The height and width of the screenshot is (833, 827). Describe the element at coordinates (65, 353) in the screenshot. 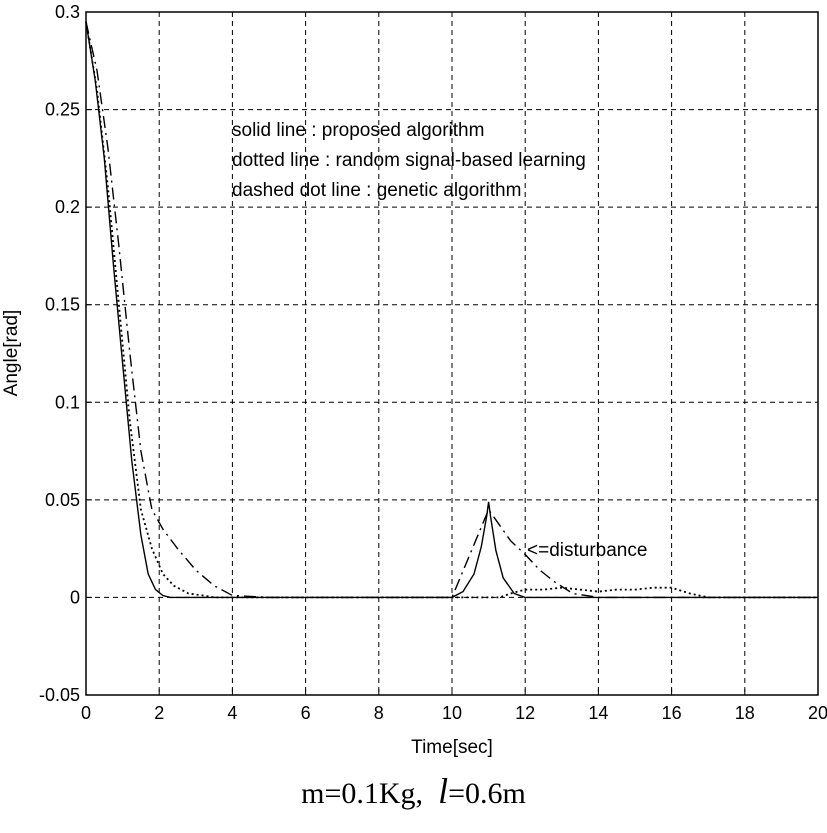

I see `y-axis-ticks: -0.05 0 0.05 0.1 0.15 0.2 0.25 0.3` at that location.